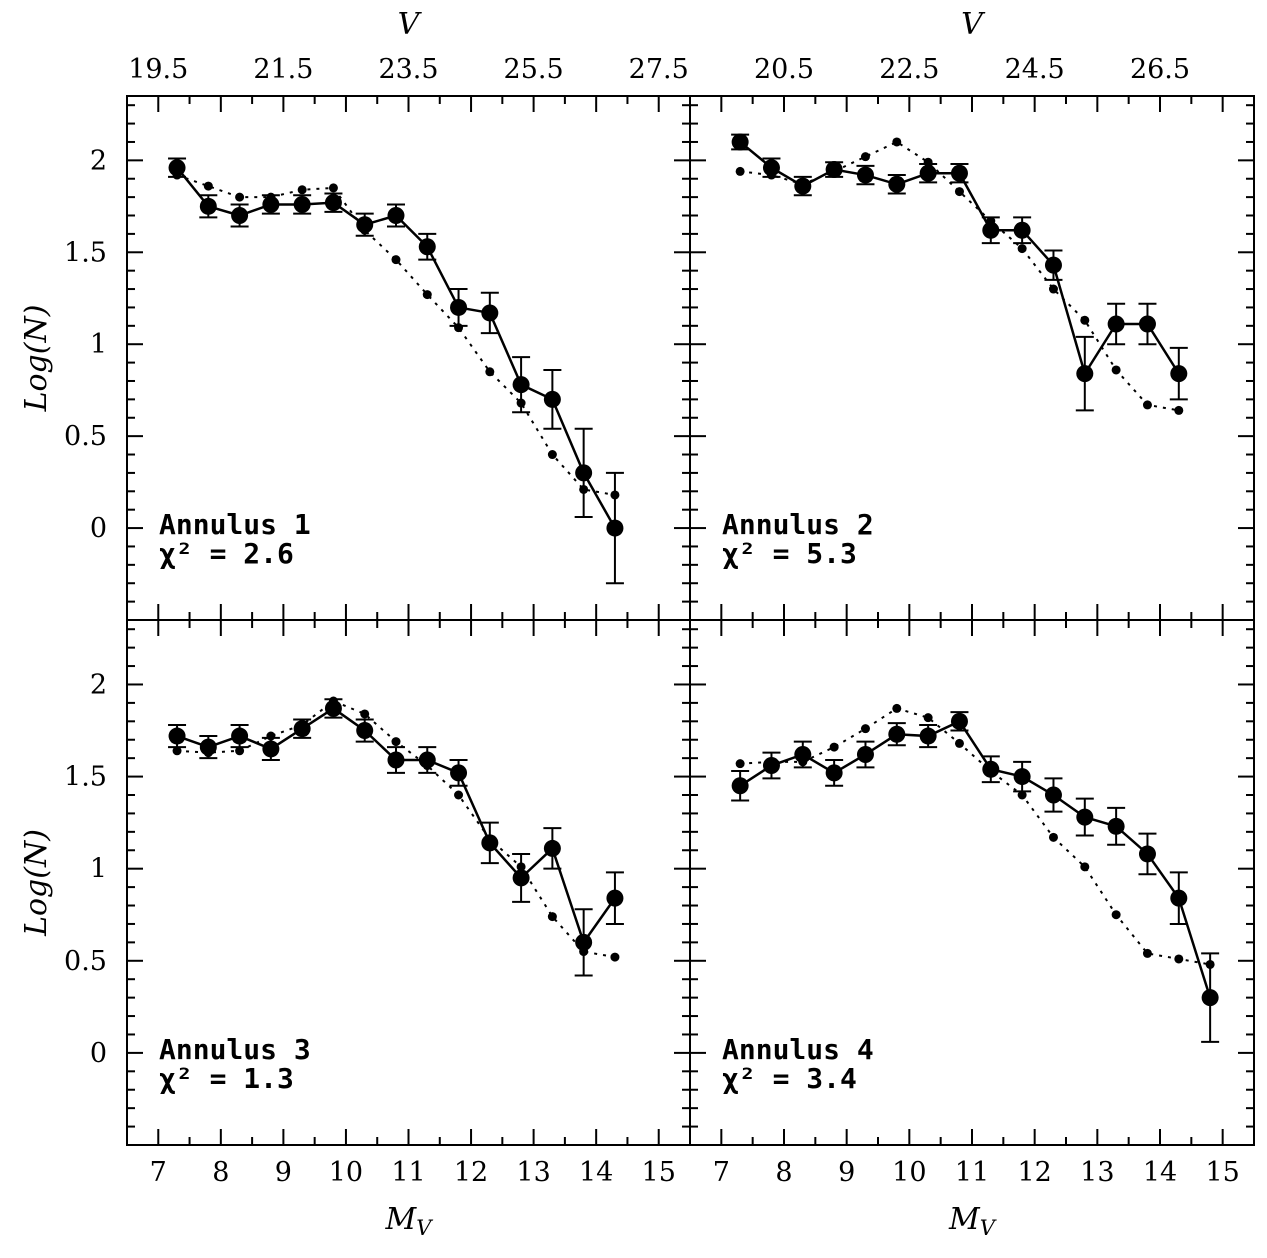 Image resolution: width=1267 pixels, height=1258 pixels. What do you see at coordinates (396, 335) in the screenshot?
I see `model-series-line` at bounding box center [396, 335].